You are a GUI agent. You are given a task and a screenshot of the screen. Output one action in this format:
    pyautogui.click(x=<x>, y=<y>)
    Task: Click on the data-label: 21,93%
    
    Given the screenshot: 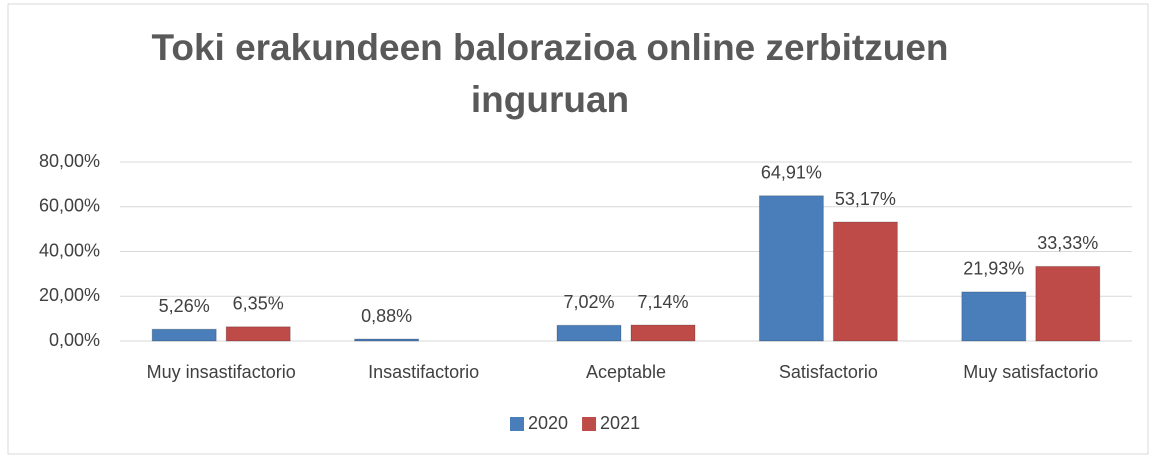 What is the action you would take?
    pyautogui.click(x=993, y=269)
    